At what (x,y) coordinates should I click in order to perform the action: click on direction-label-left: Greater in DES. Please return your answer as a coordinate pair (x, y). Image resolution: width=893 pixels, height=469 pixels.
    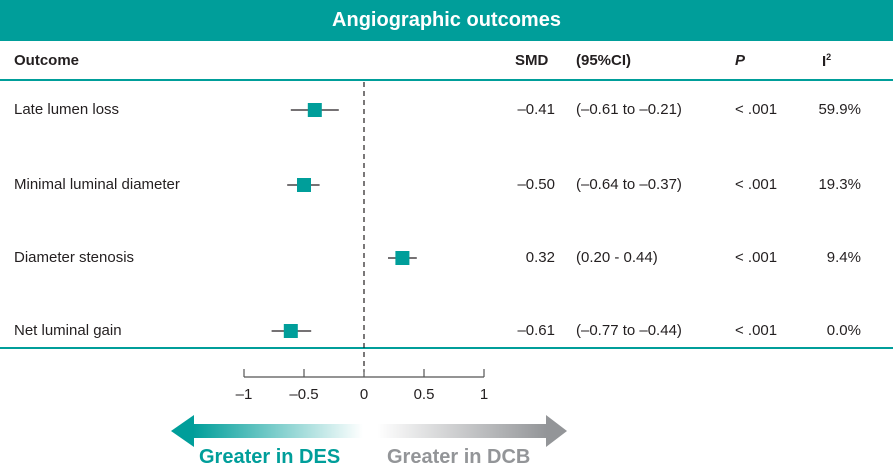
    Looking at the image, I should click on (270, 457).